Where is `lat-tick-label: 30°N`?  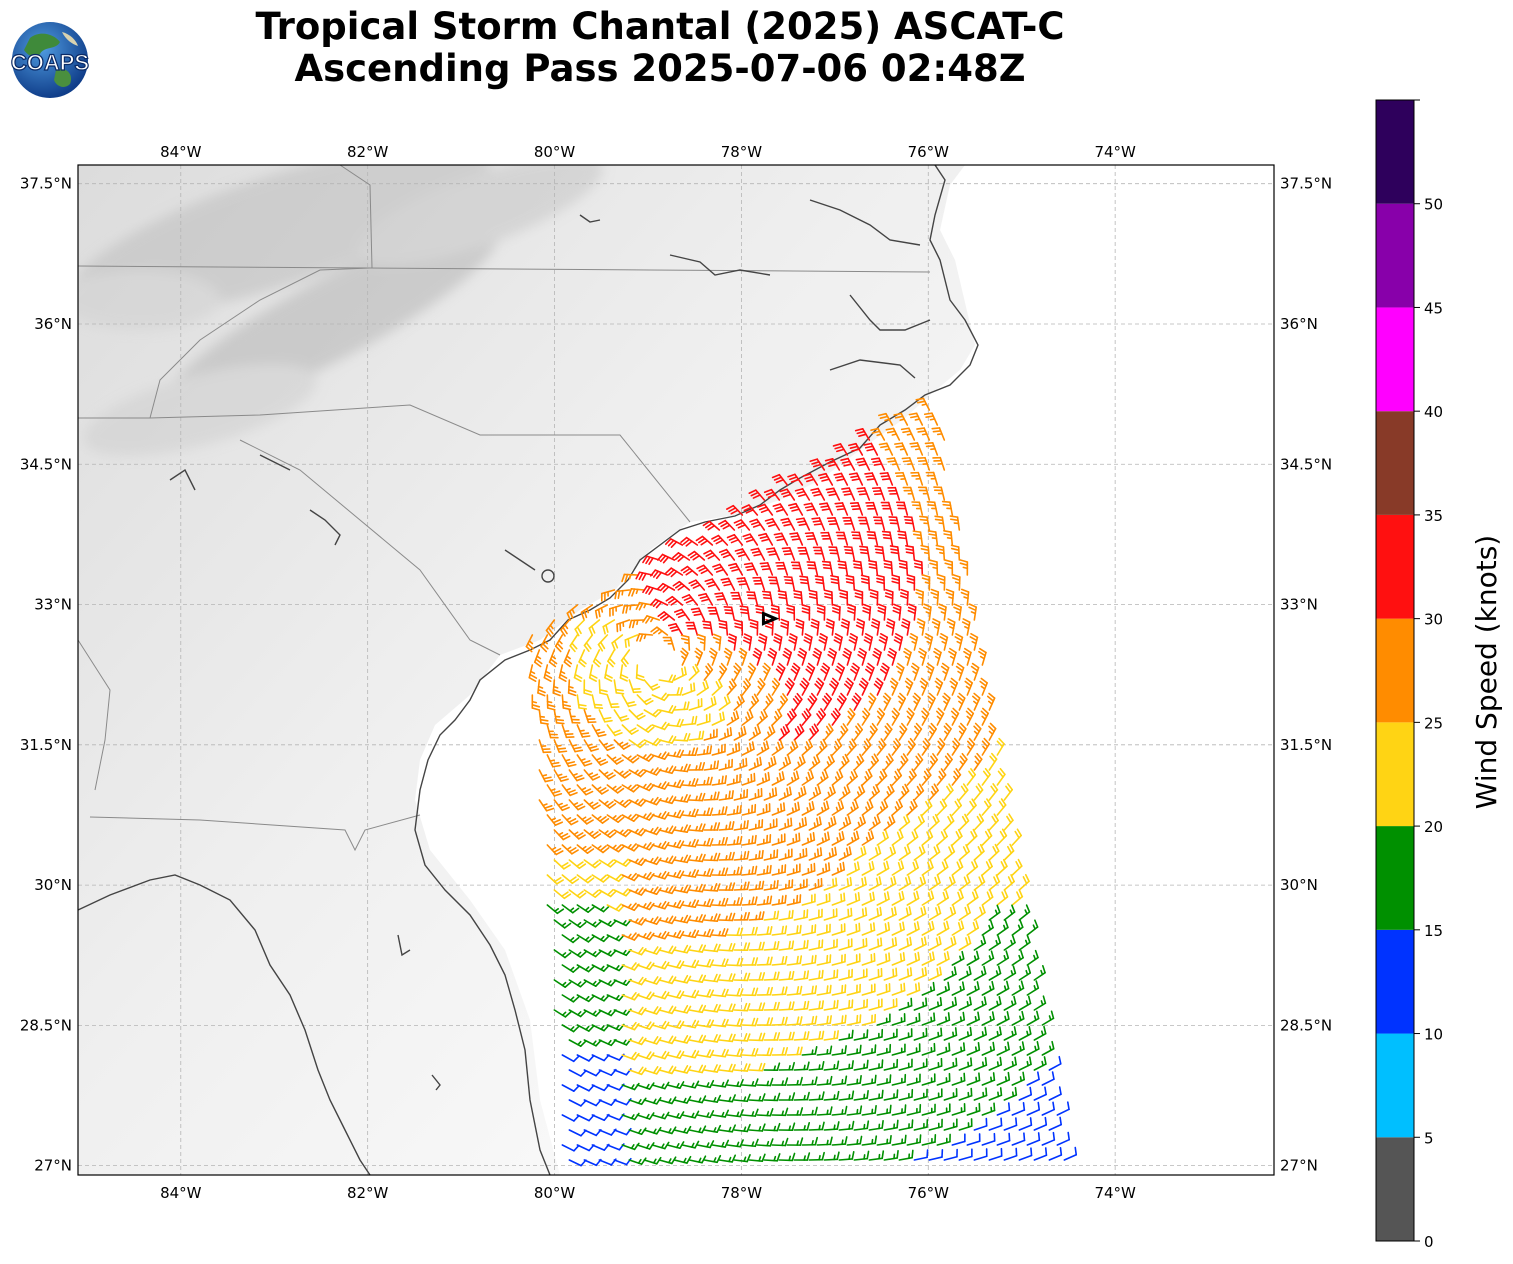 lat-tick-label: 30°N is located at coordinates (53, 885).